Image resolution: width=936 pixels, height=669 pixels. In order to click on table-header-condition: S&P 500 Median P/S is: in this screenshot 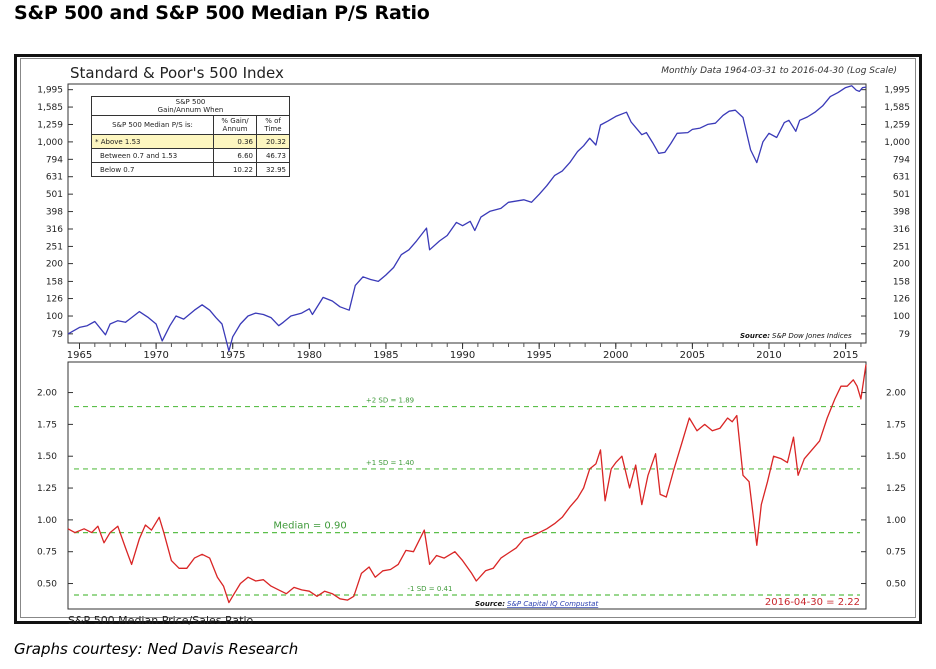, I will do `click(152, 125)`.